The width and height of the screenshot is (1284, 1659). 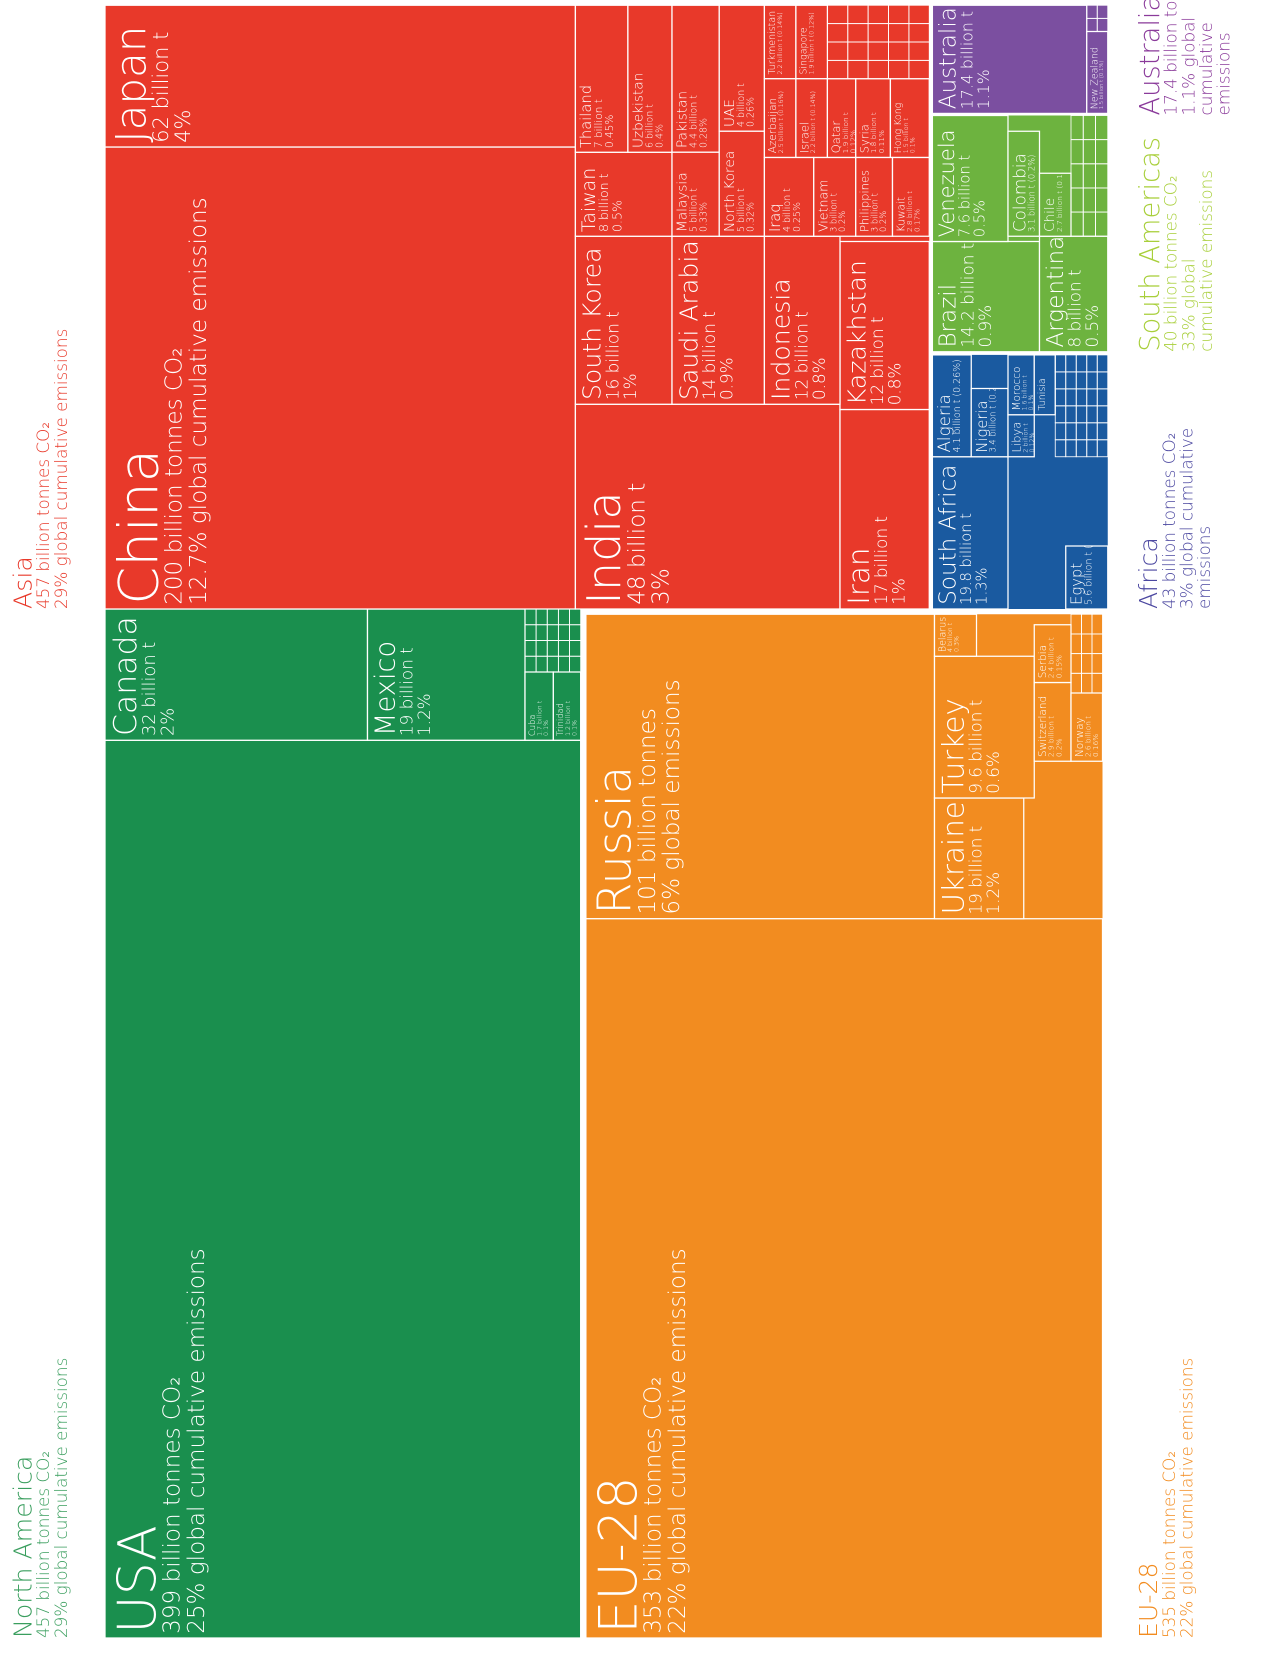 What do you see at coordinates (1087, 736) in the screenshot?
I see `item-detail: 2.6 billion t` at bounding box center [1087, 736].